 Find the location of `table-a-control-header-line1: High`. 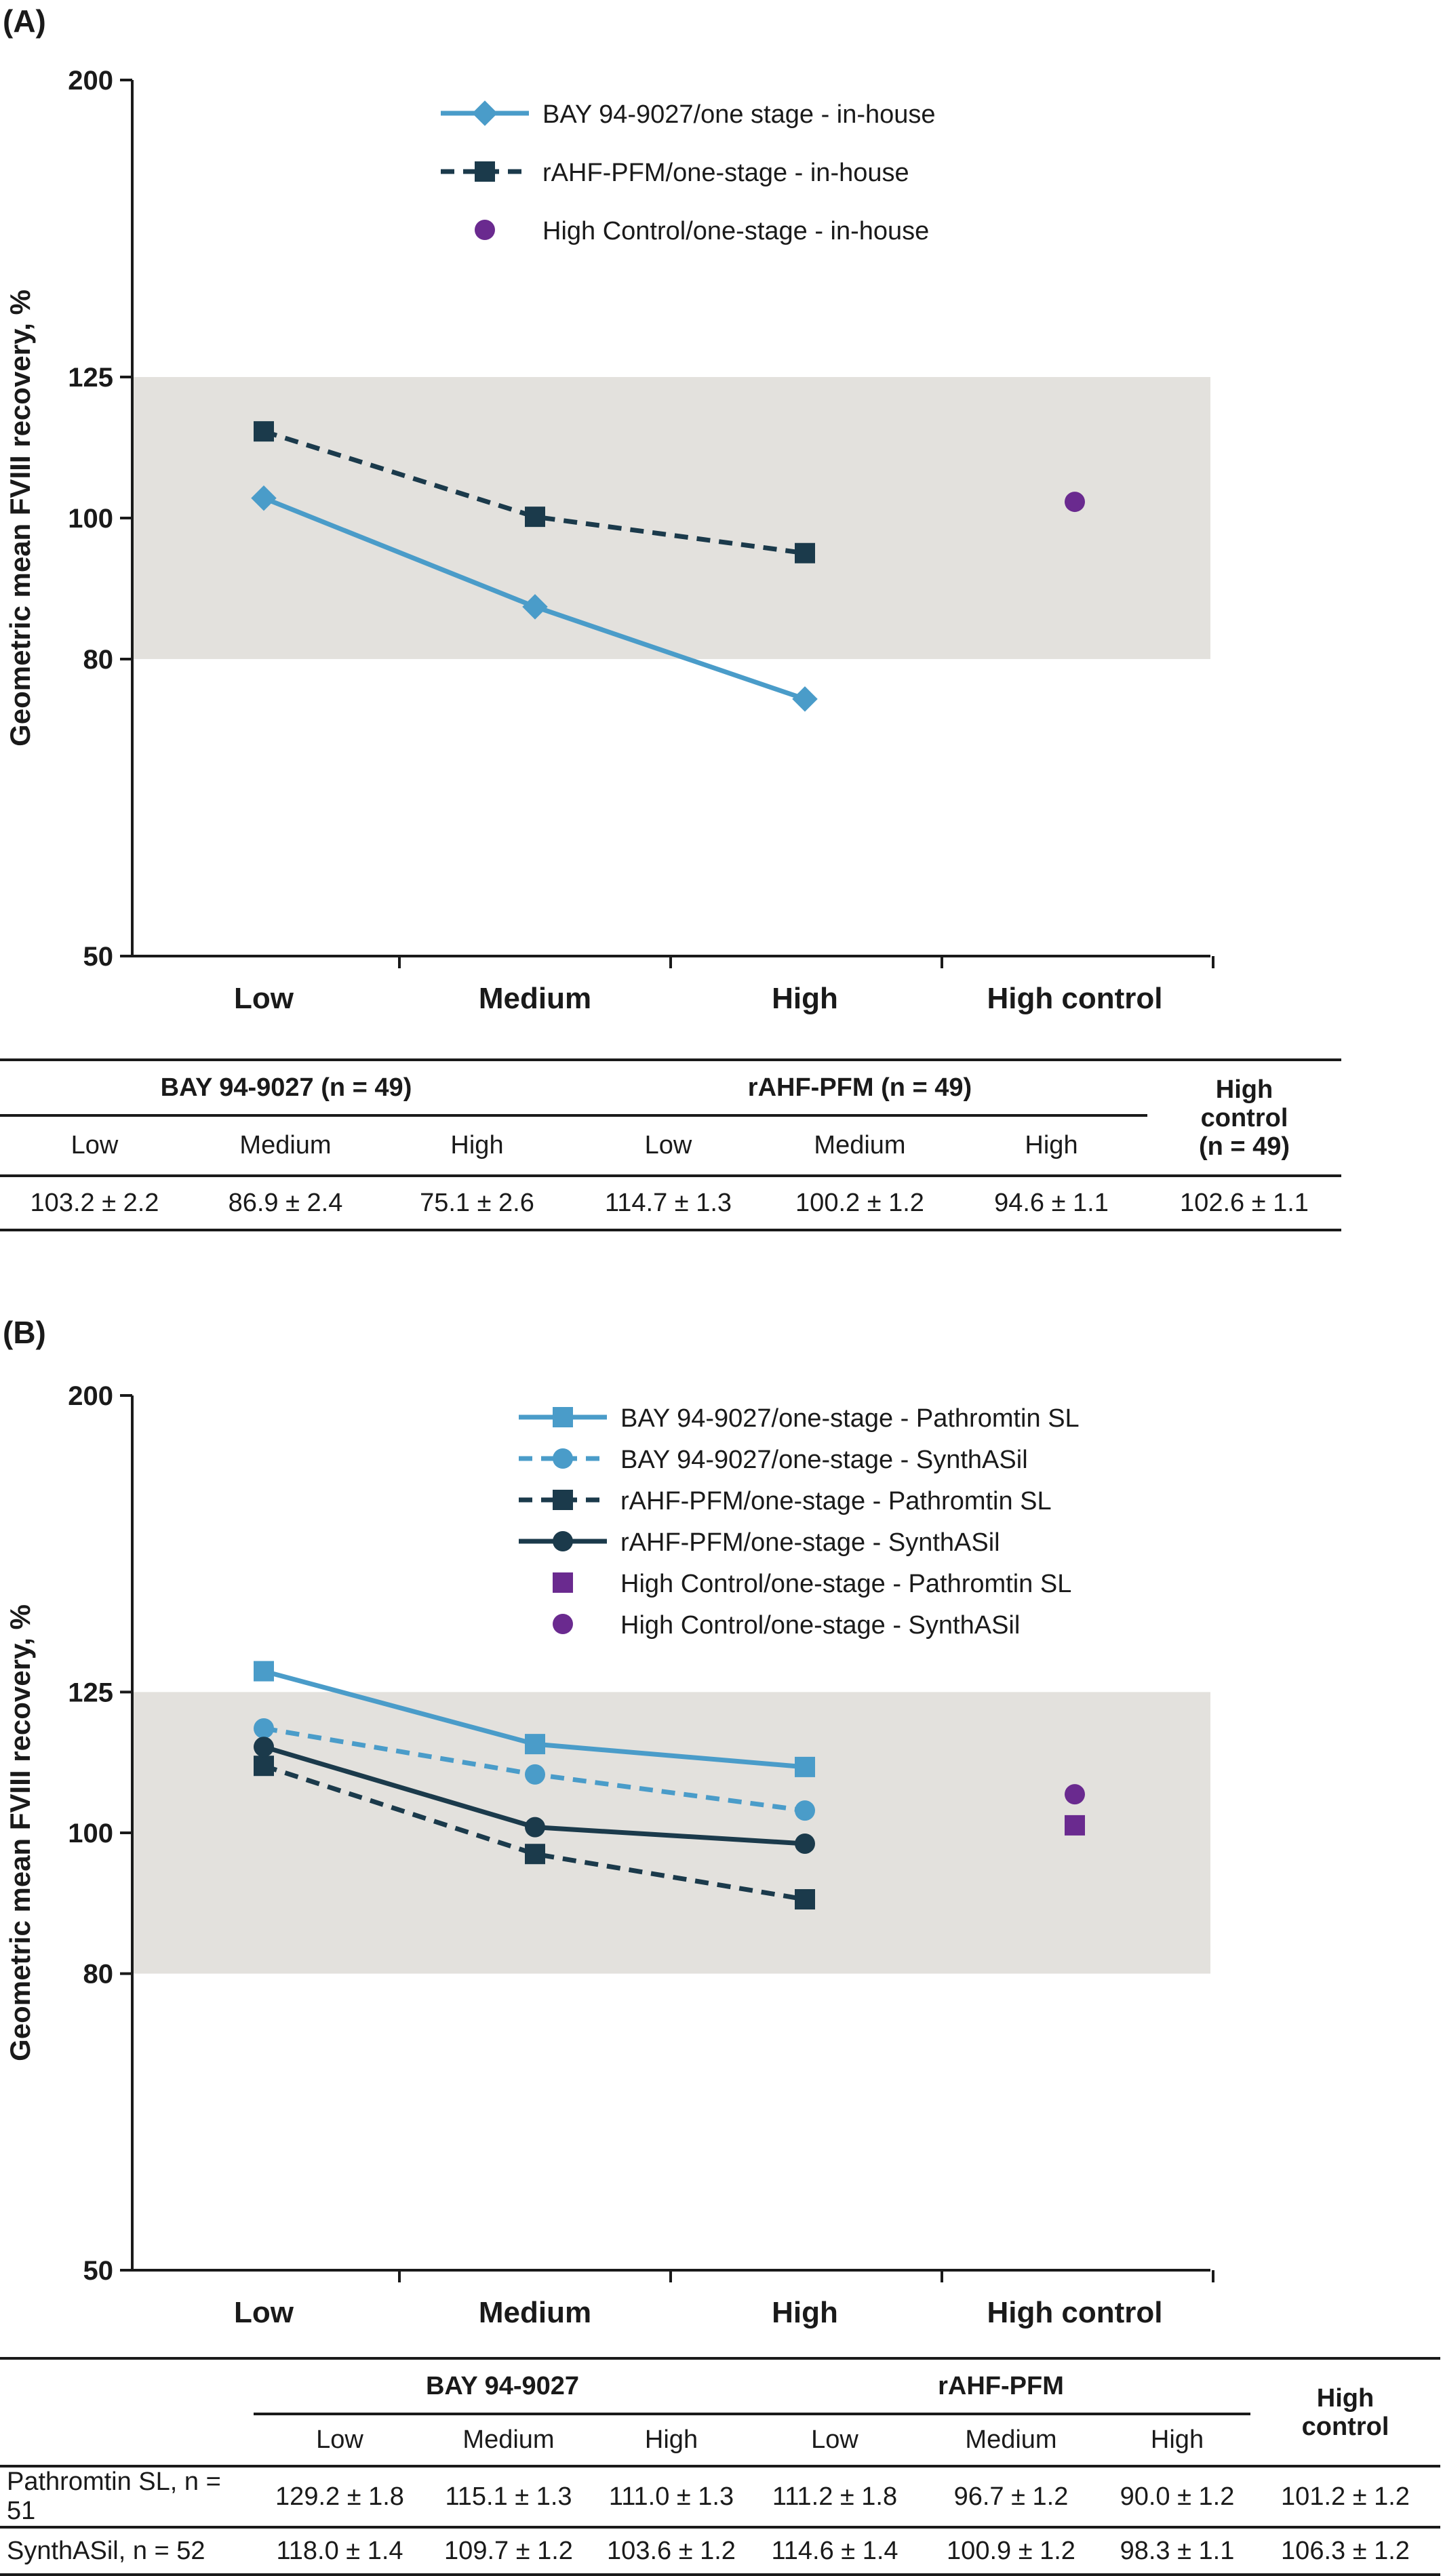

table-a-control-header-line1: High is located at coordinates (1244, 1089).